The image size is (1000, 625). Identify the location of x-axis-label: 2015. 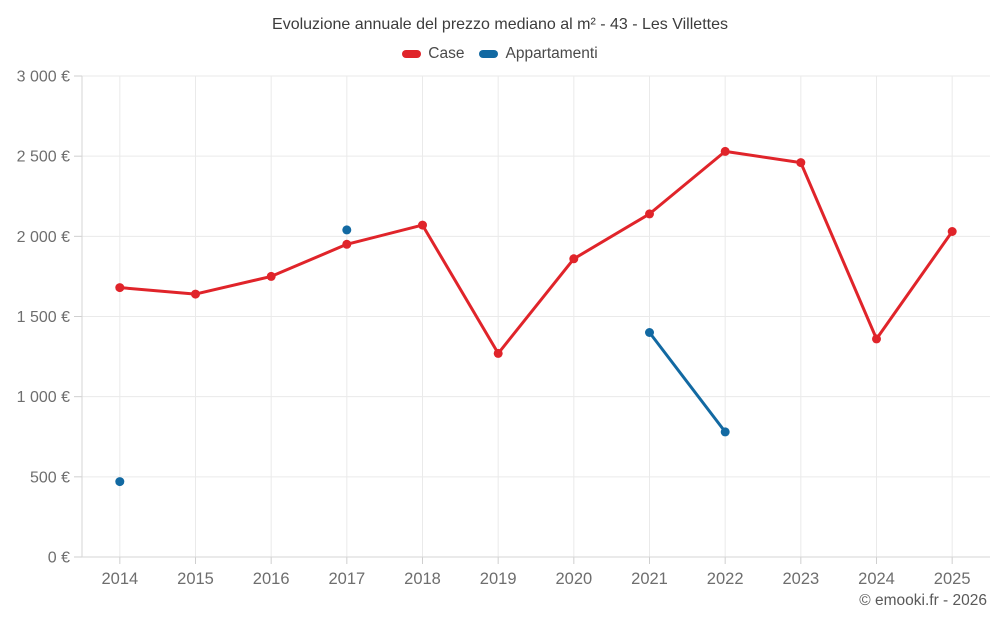
(195, 579).